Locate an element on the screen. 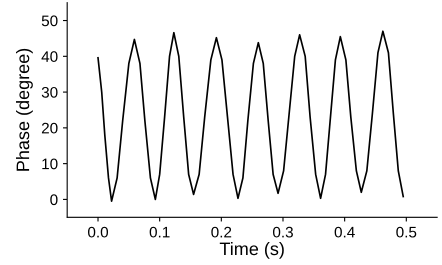  x-tick-label: 0.3 is located at coordinates (282, 232).